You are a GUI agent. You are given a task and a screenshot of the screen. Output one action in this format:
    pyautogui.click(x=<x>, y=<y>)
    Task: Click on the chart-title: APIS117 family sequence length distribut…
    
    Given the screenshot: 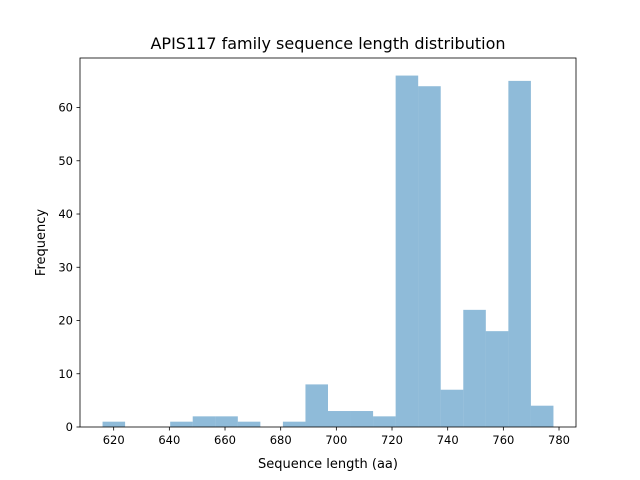 What is the action you would take?
    pyautogui.click(x=327, y=43)
    